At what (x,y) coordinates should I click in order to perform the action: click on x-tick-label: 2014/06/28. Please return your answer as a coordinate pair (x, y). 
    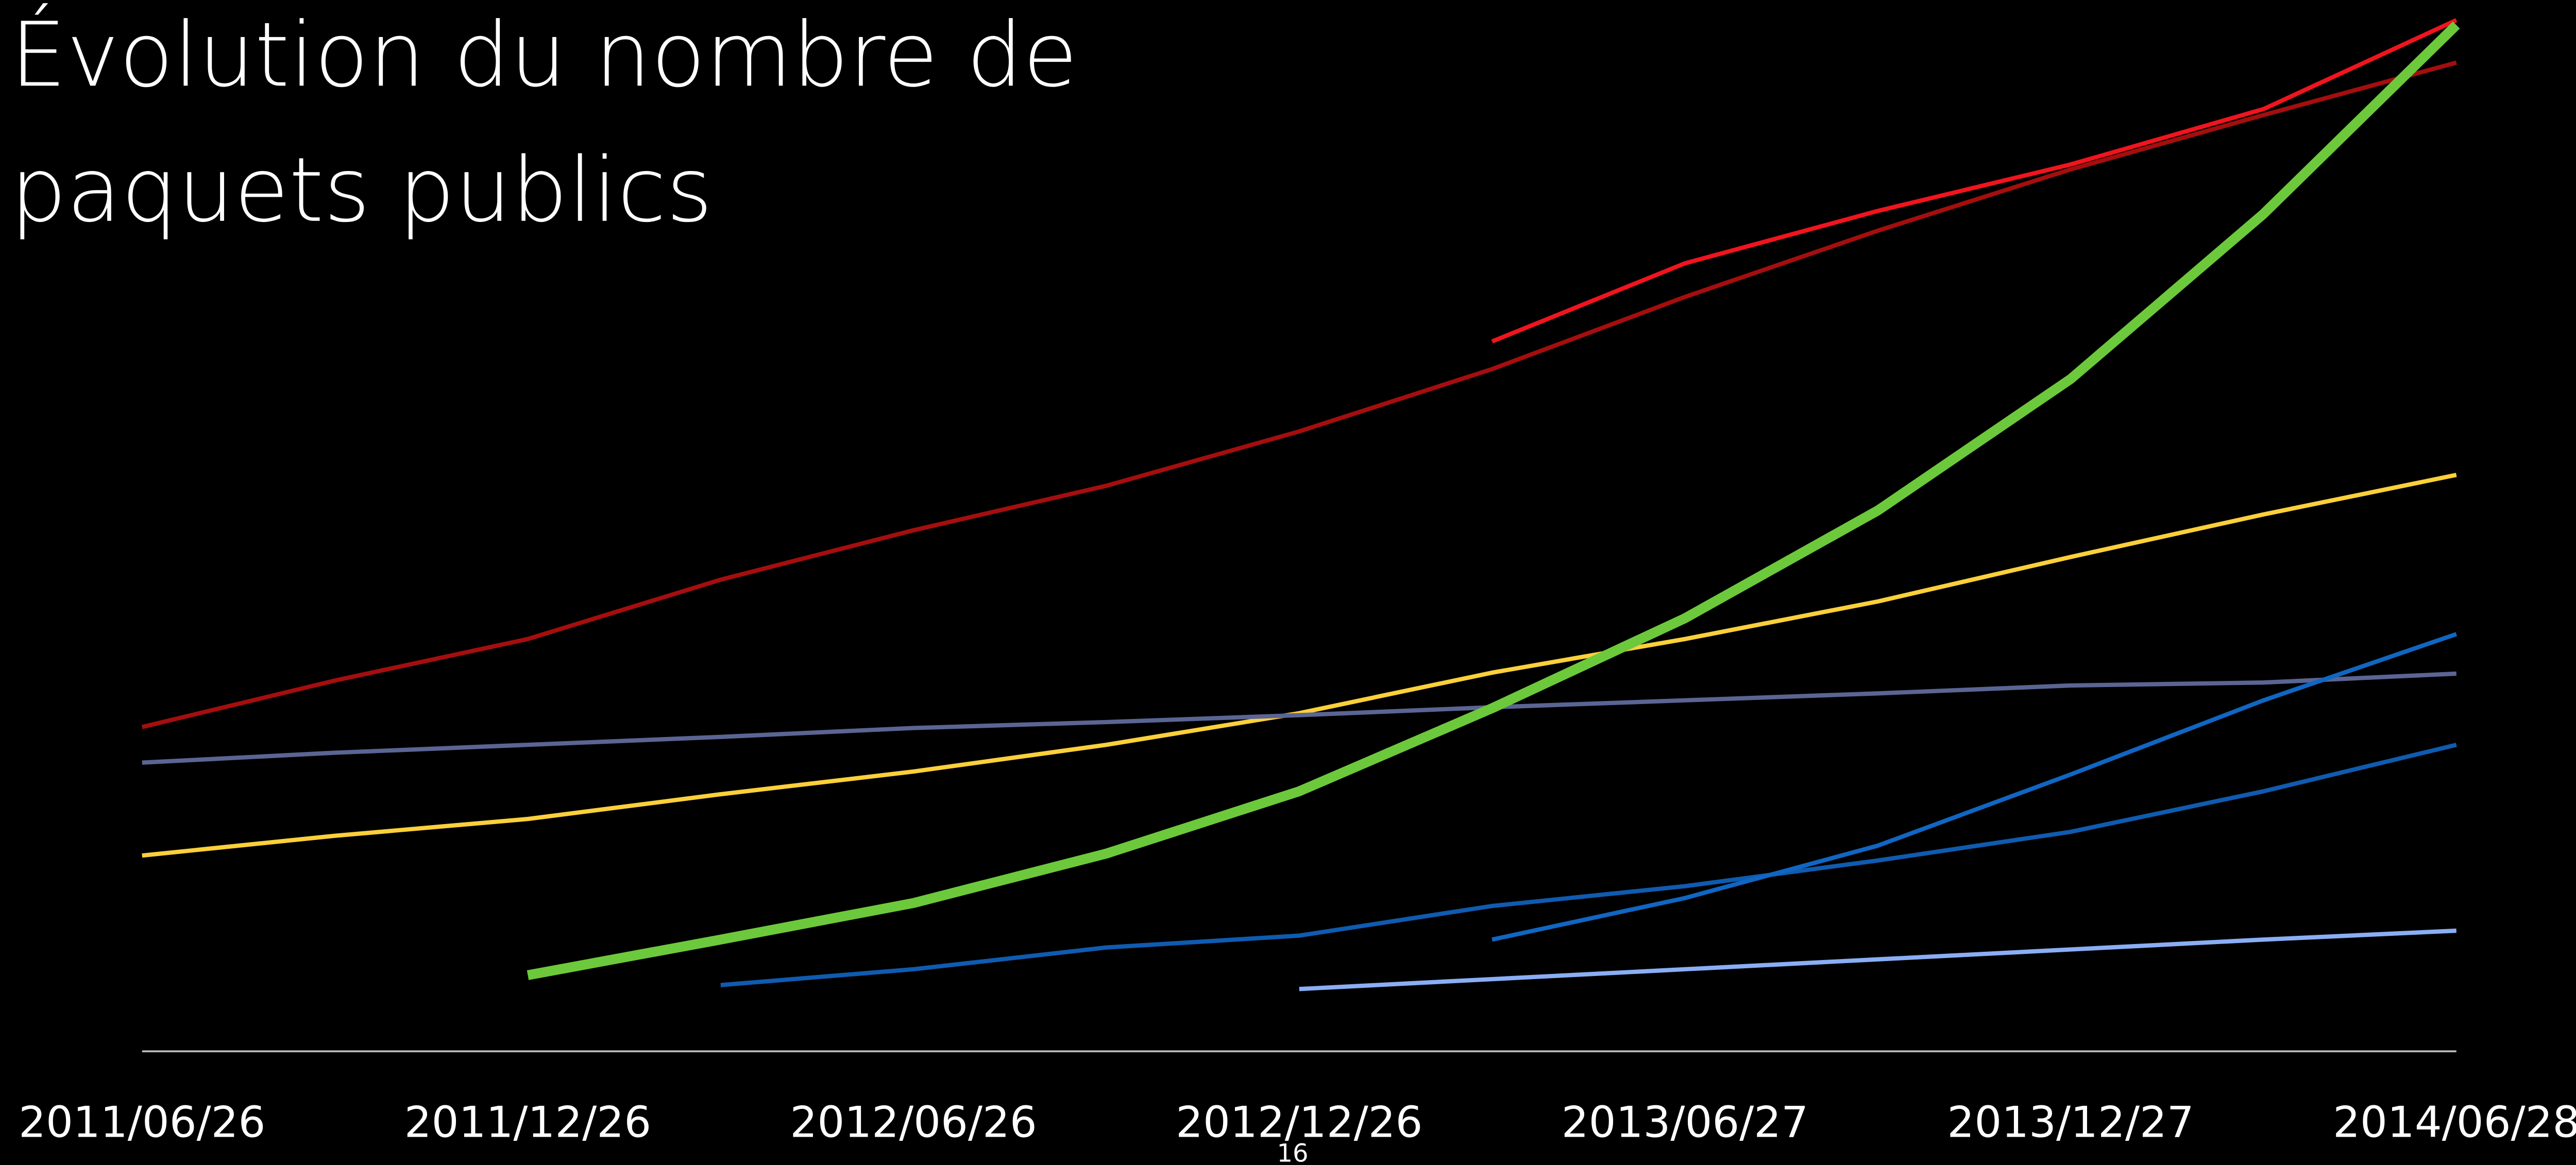
    Looking at the image, I should click on (2454, 1123).